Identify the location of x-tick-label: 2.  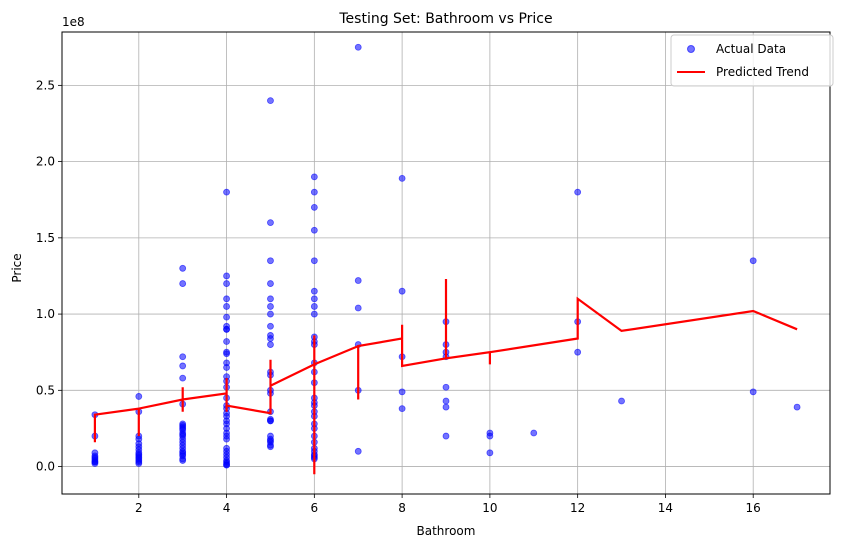
(139, 508).